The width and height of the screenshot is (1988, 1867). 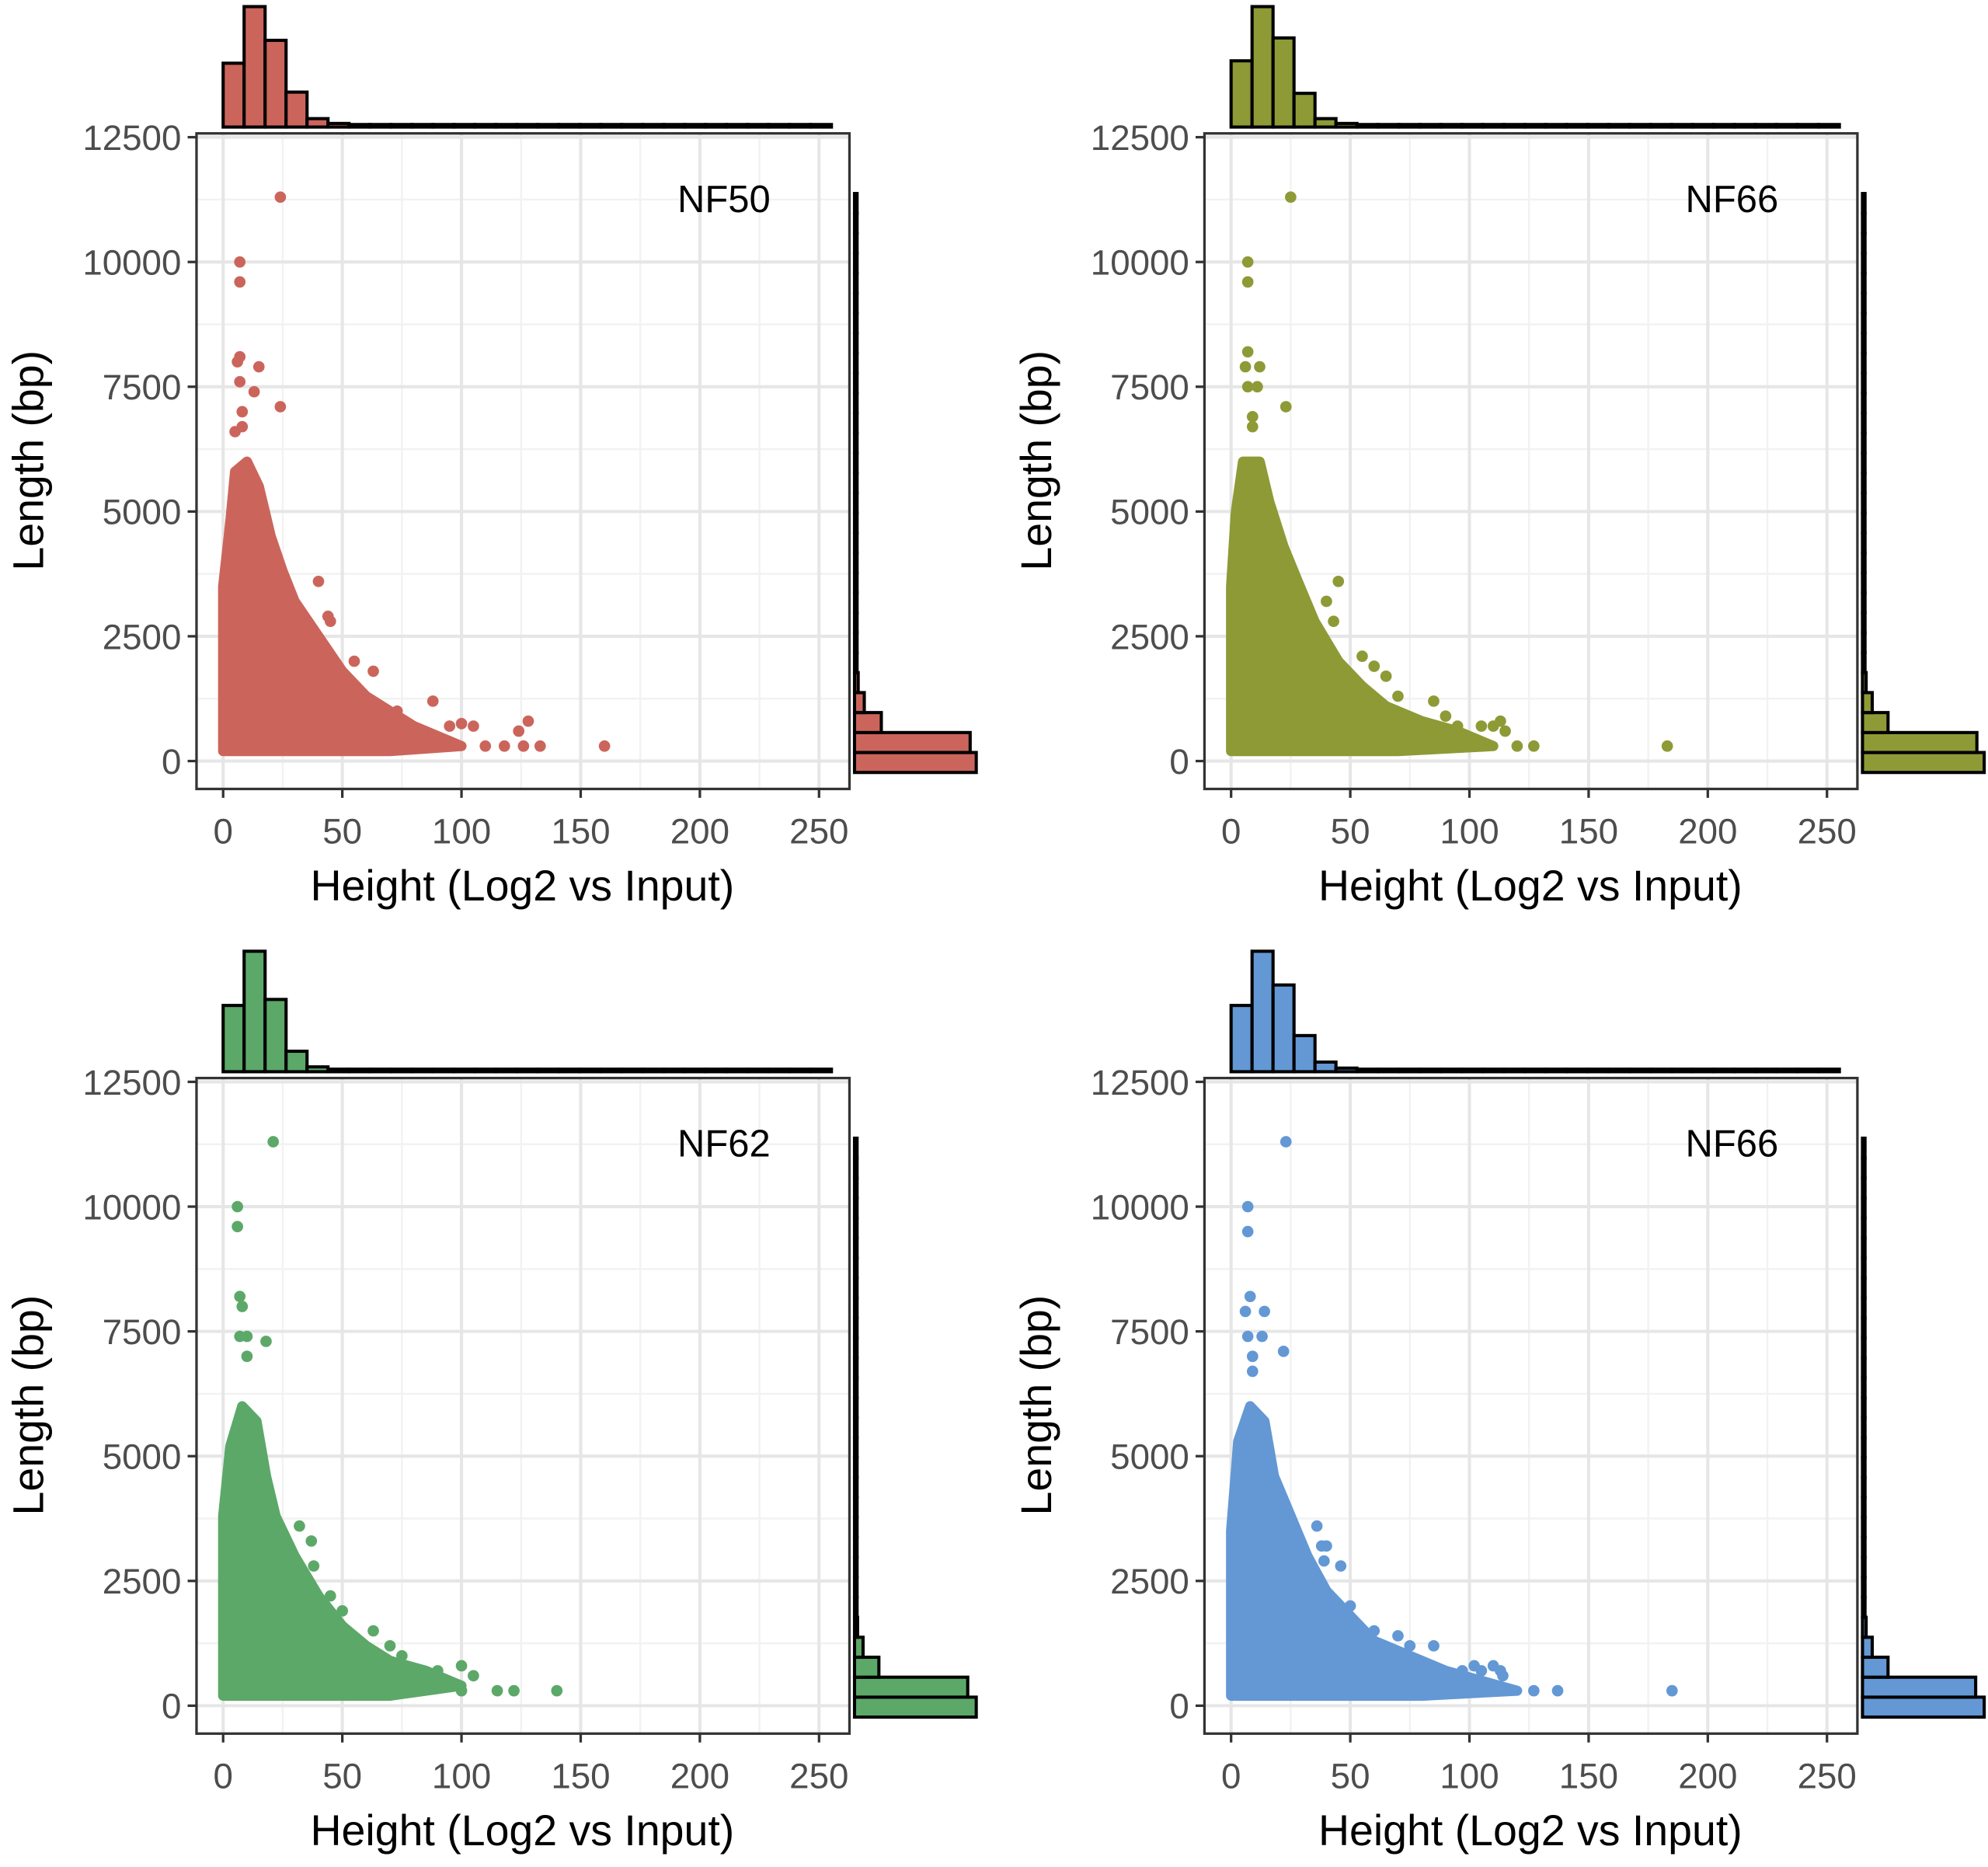 I want to click on dense-point-cloud, so click(x=1375, y=1552).